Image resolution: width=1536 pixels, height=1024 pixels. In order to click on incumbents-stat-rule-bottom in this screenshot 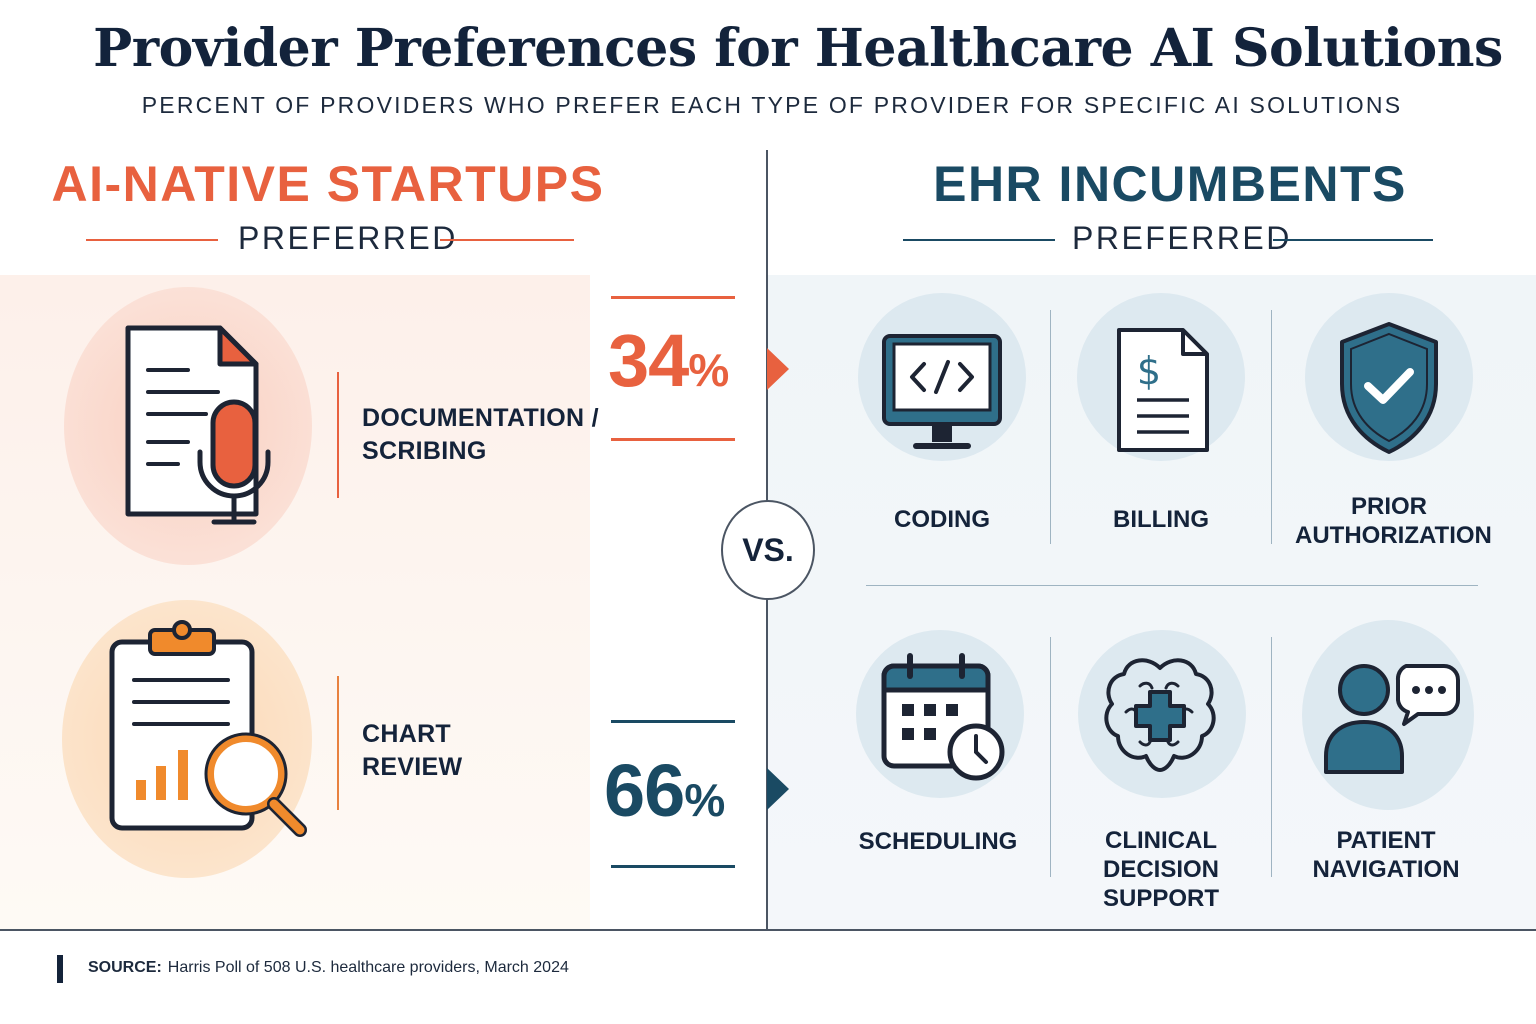, I will do `click(673, 866)`.